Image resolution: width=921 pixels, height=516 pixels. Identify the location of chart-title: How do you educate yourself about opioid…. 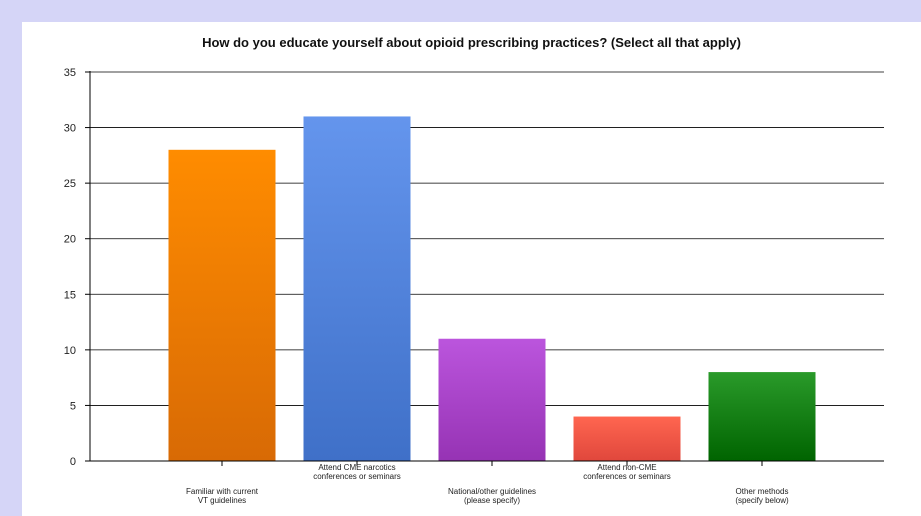
(471, 42).